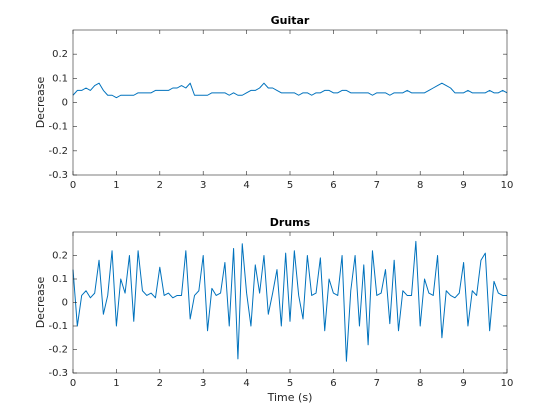  What do you see at coordinates (290, 90) in the screenshot?
I see `signal-line` at bounding box center [290, 90].